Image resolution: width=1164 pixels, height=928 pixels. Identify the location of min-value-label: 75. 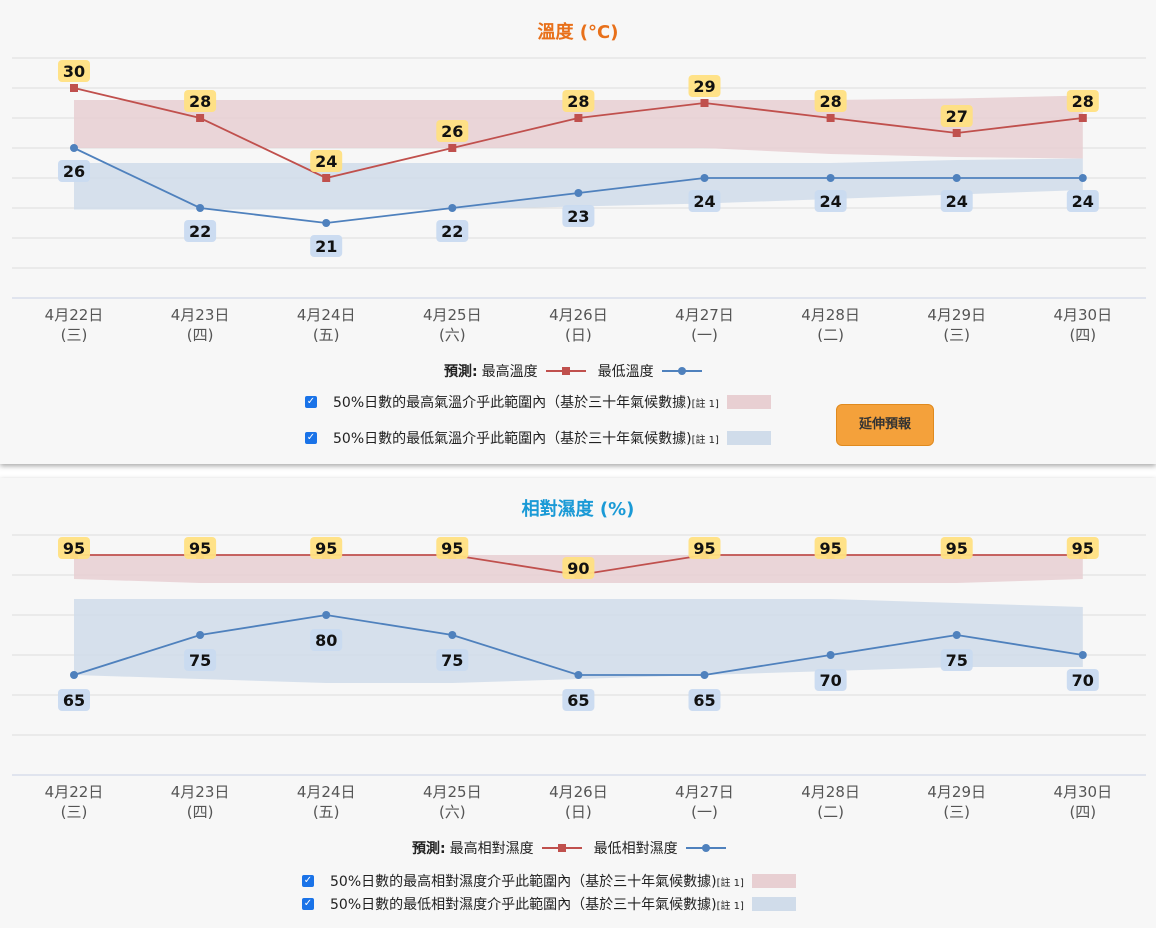
(200, 660).